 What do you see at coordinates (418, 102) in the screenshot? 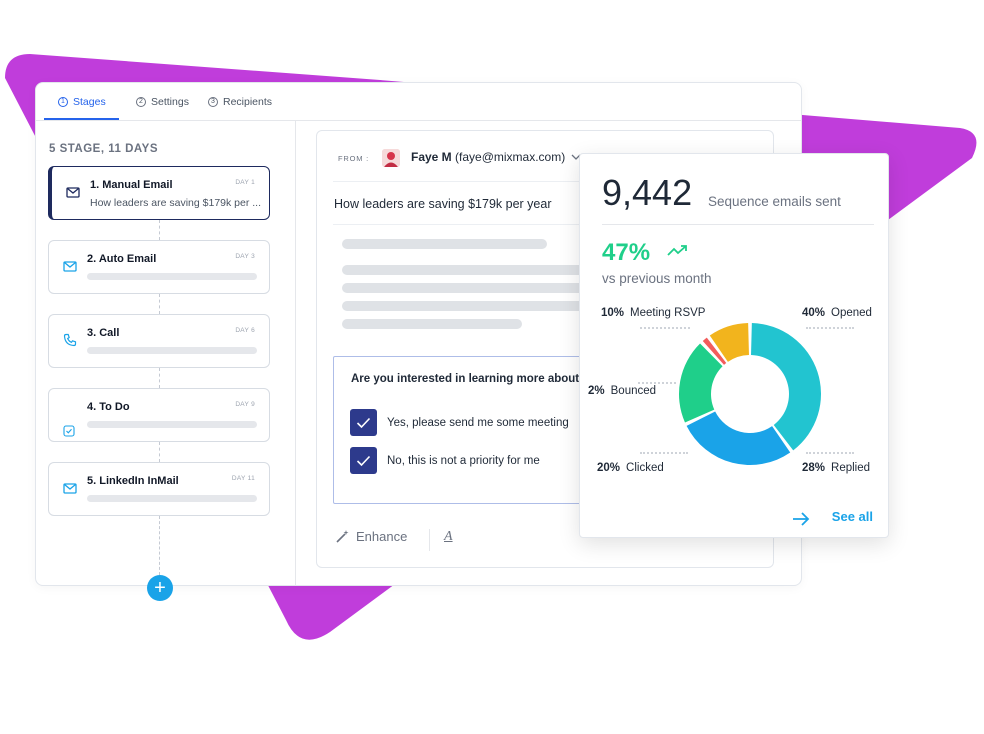
I see `tab-bar: 1 Stages 2 Settings 3 Recipients` at bounding box center [418, 102].